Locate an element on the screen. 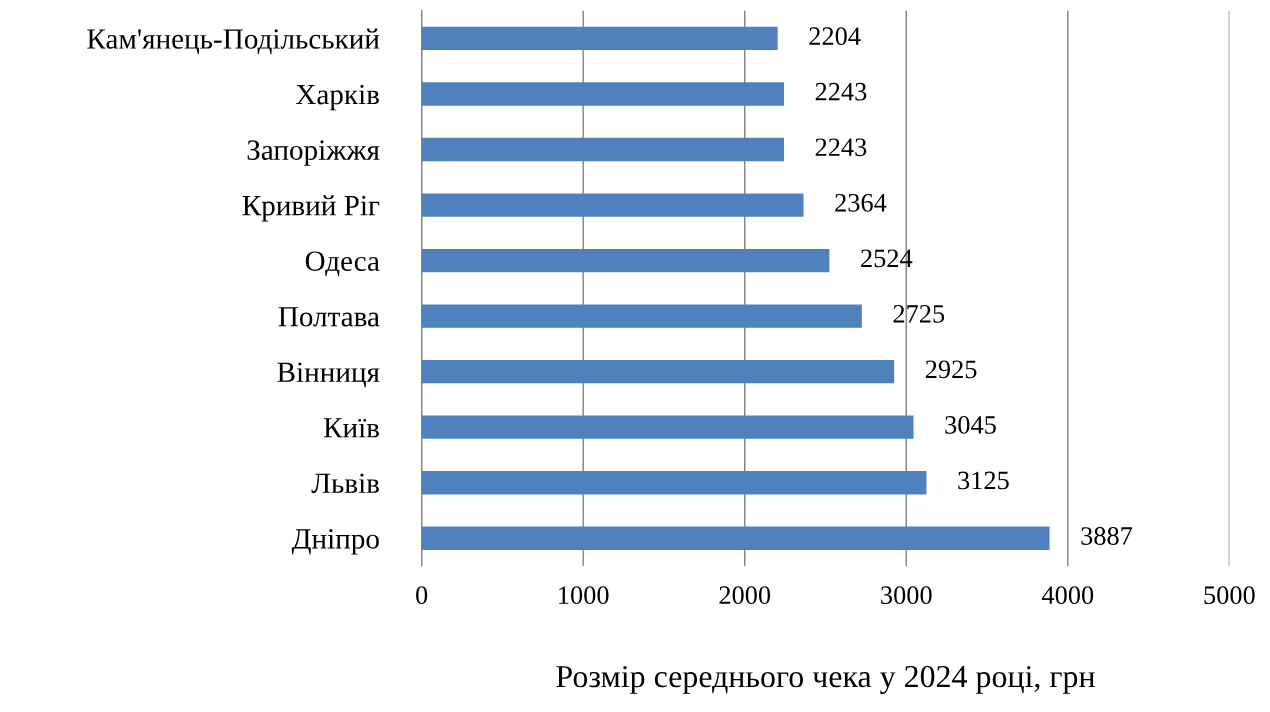  x-tick-label: 4000 is located at coordinates (1067, 595).